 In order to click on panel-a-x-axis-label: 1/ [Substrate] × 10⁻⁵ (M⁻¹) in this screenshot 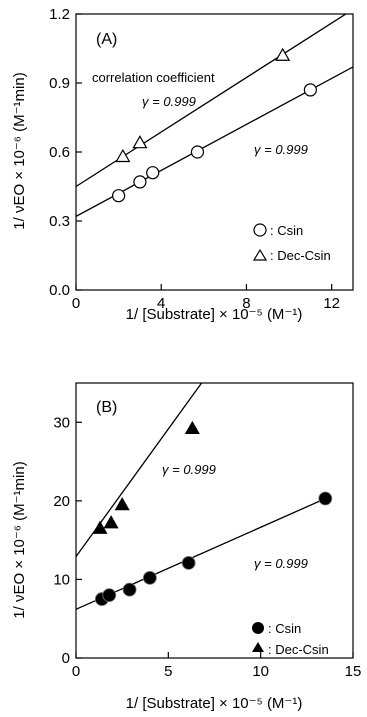, I will do `click(214, 314)`.